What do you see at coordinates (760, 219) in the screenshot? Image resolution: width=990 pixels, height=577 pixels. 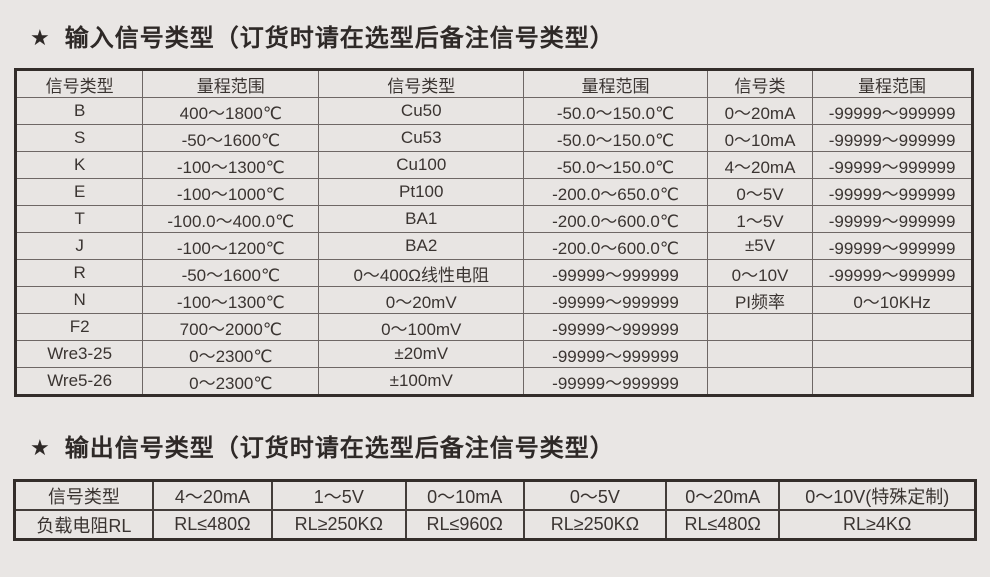 I see `table-cell: 1～5V` at bounding box center [760, 219].